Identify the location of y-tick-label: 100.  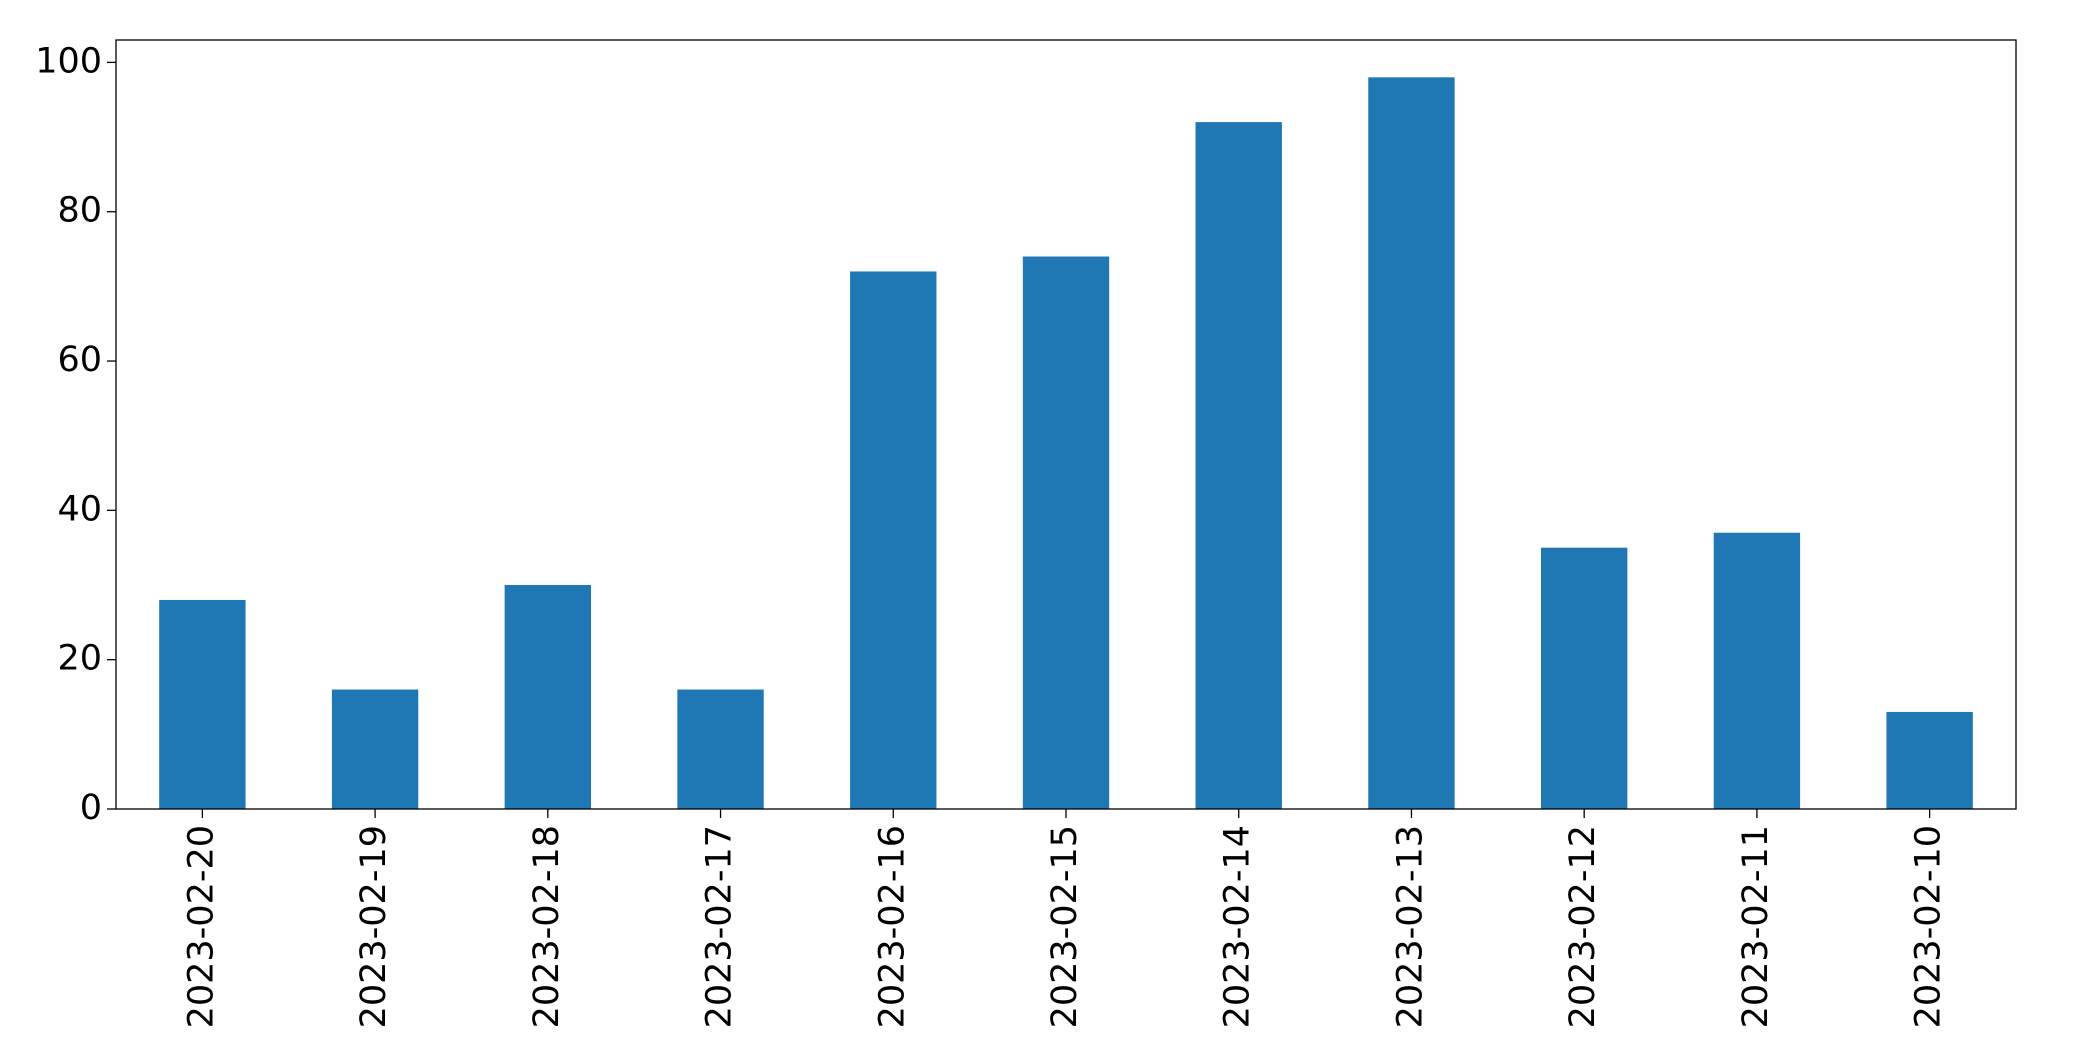
(68, 61).